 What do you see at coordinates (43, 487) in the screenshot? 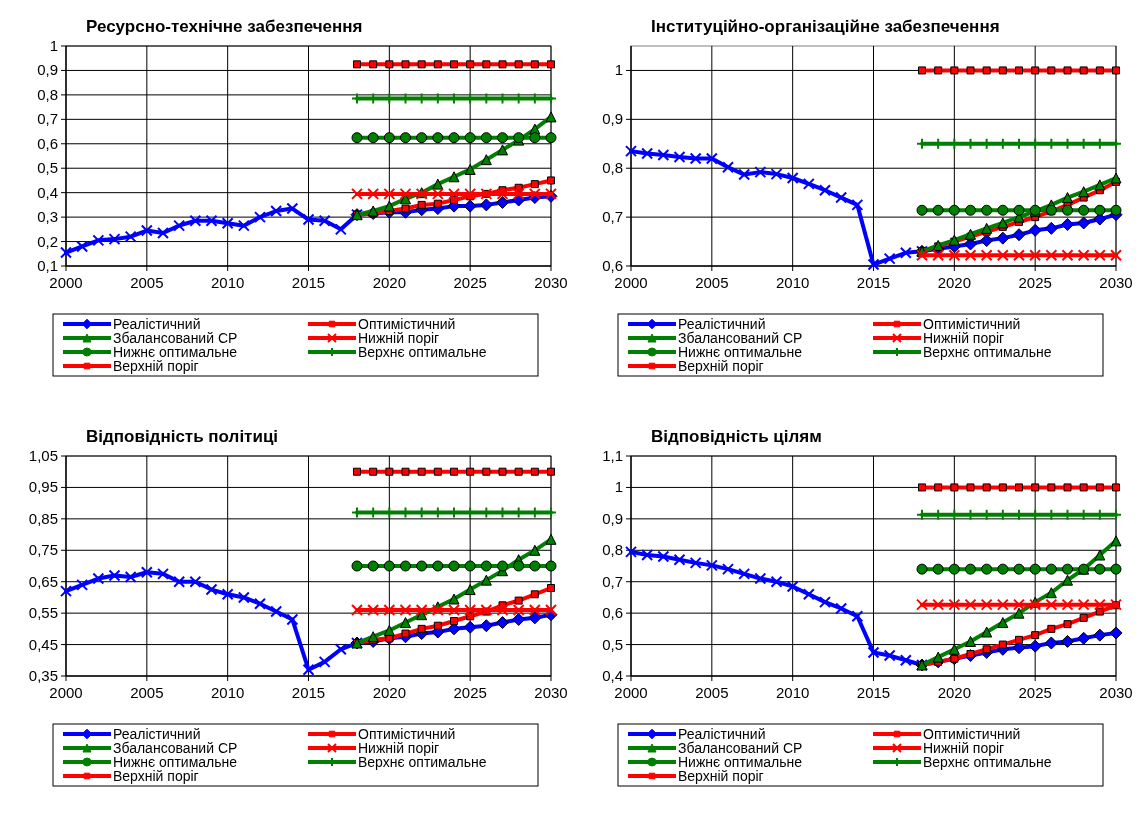
I see `y-tick-label: 0,95` at bounding box center [43, 487].